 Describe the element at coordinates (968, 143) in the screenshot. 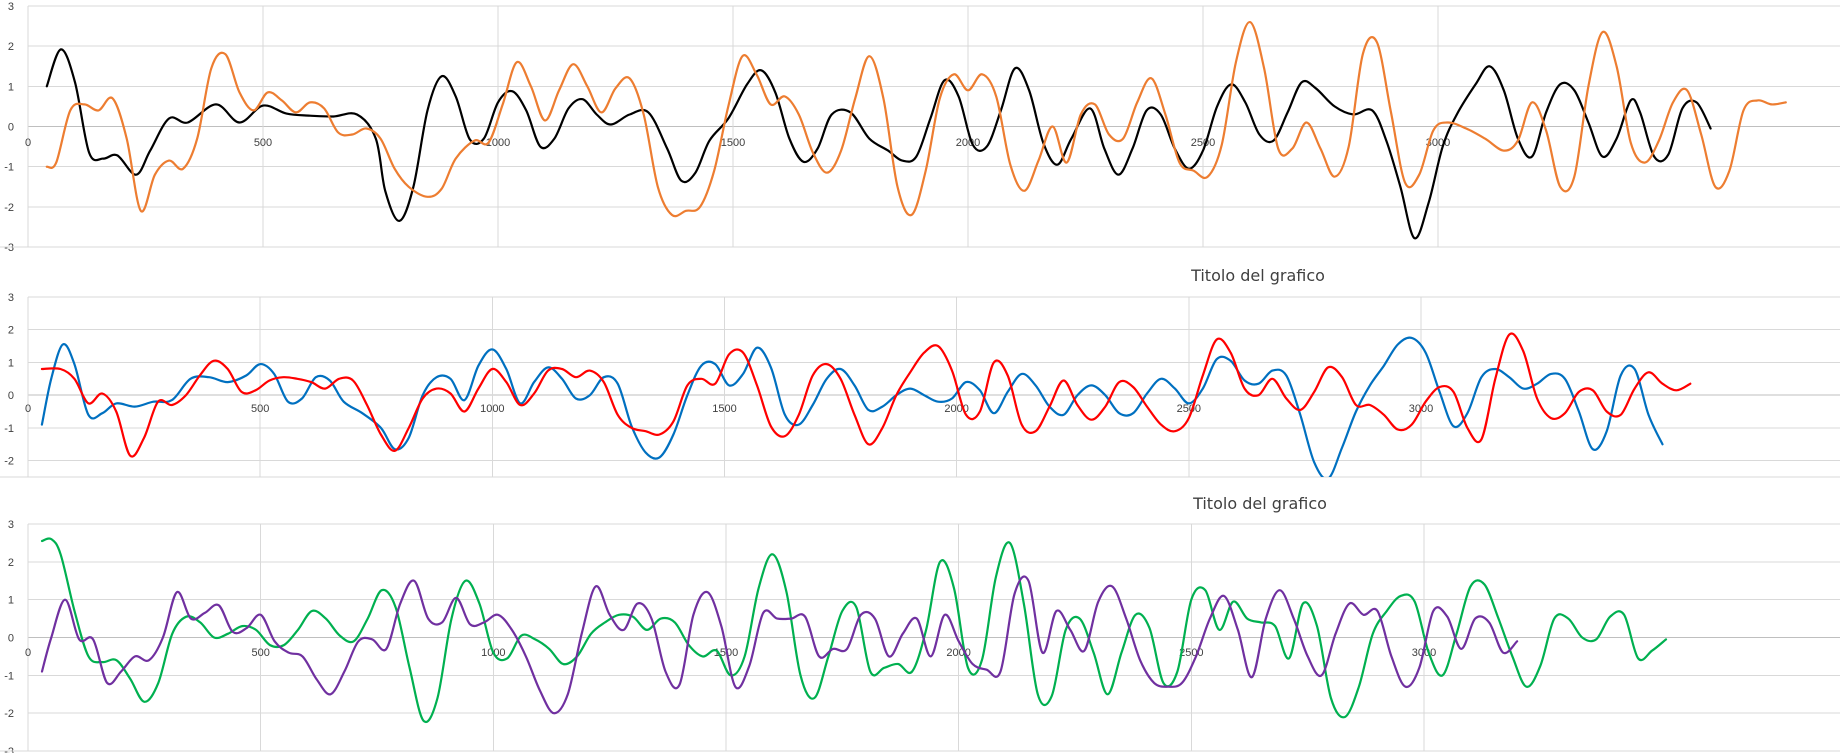

I see `x-tick-label: 2000` at that location.